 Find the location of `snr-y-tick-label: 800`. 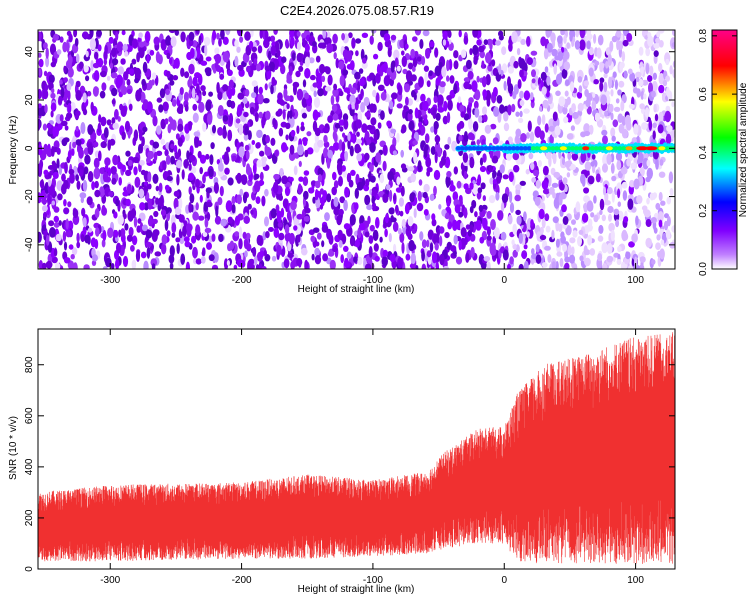

snr-y-tick-label: 800 is located at coordinates (29, 364).